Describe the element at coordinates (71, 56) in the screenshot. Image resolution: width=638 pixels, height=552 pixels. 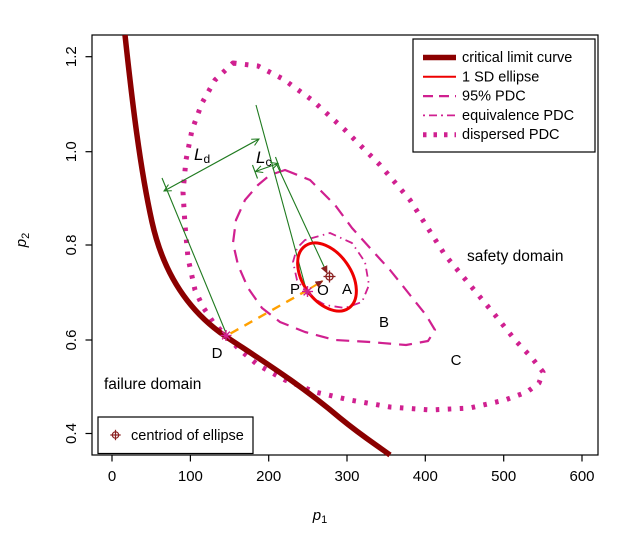
I see `y-tick-label: 1.2` at that location.